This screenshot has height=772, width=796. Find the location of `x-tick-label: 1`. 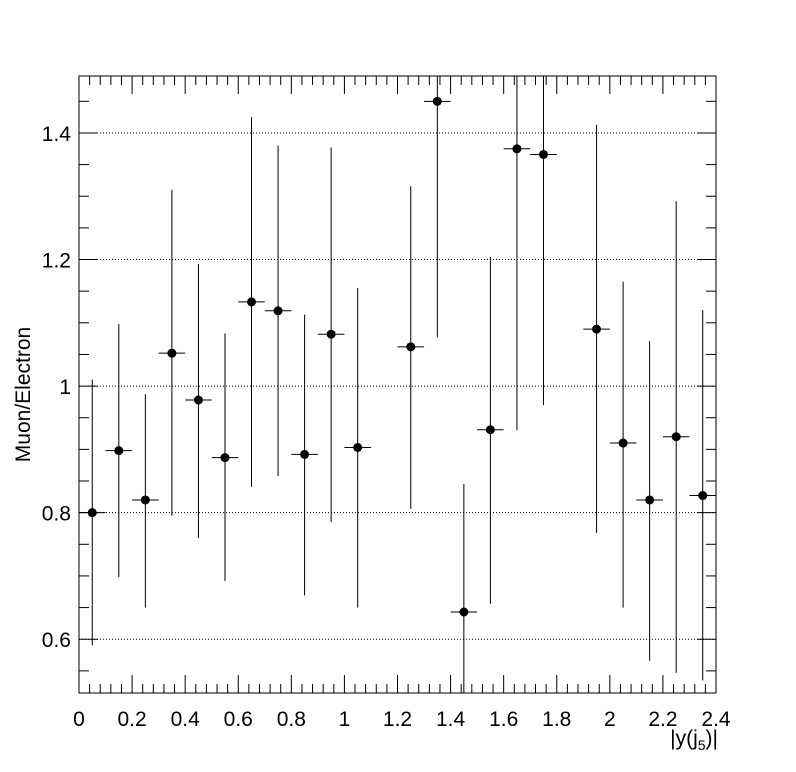

x-tick-label: 1 is located at coordinates (345, 719).